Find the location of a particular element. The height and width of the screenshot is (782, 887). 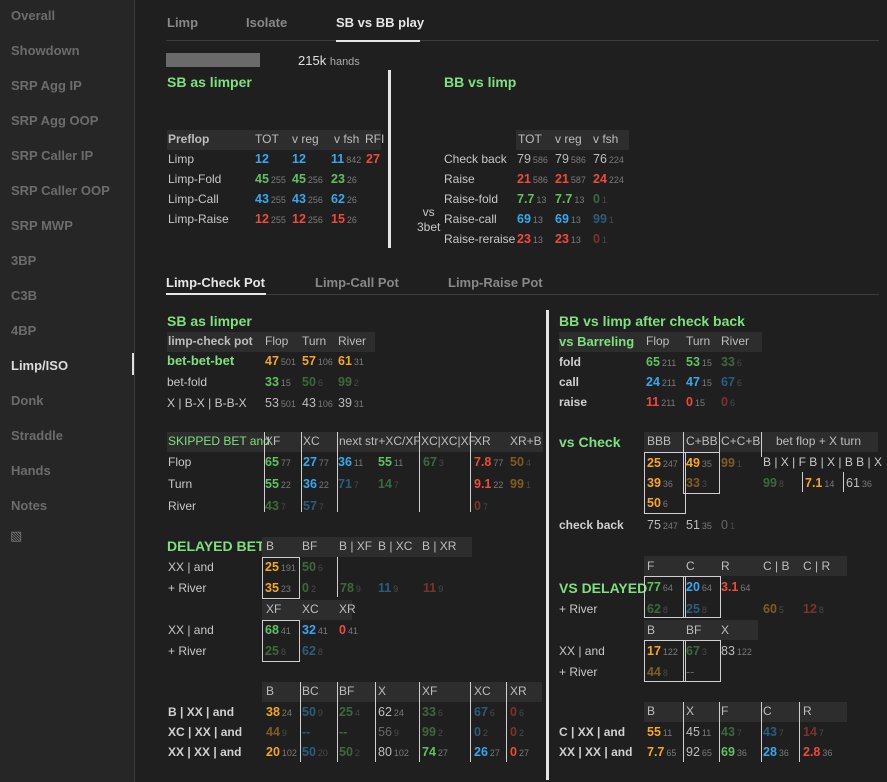

delayed2-cell: 32 41 is located at coordinates (315, 630).